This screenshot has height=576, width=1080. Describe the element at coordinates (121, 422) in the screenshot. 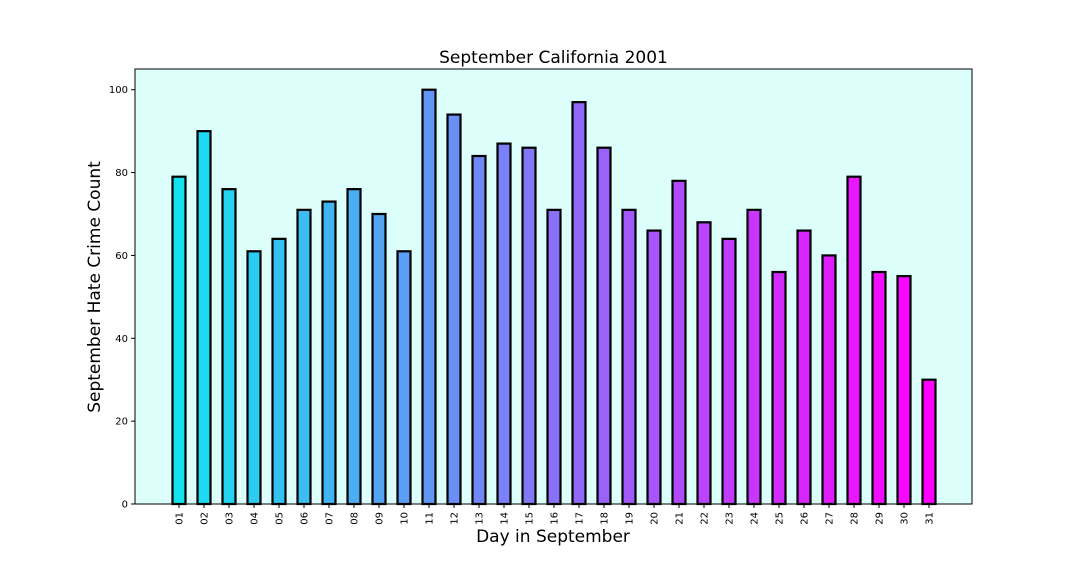

I see `y-tick-label: 20` at that location.